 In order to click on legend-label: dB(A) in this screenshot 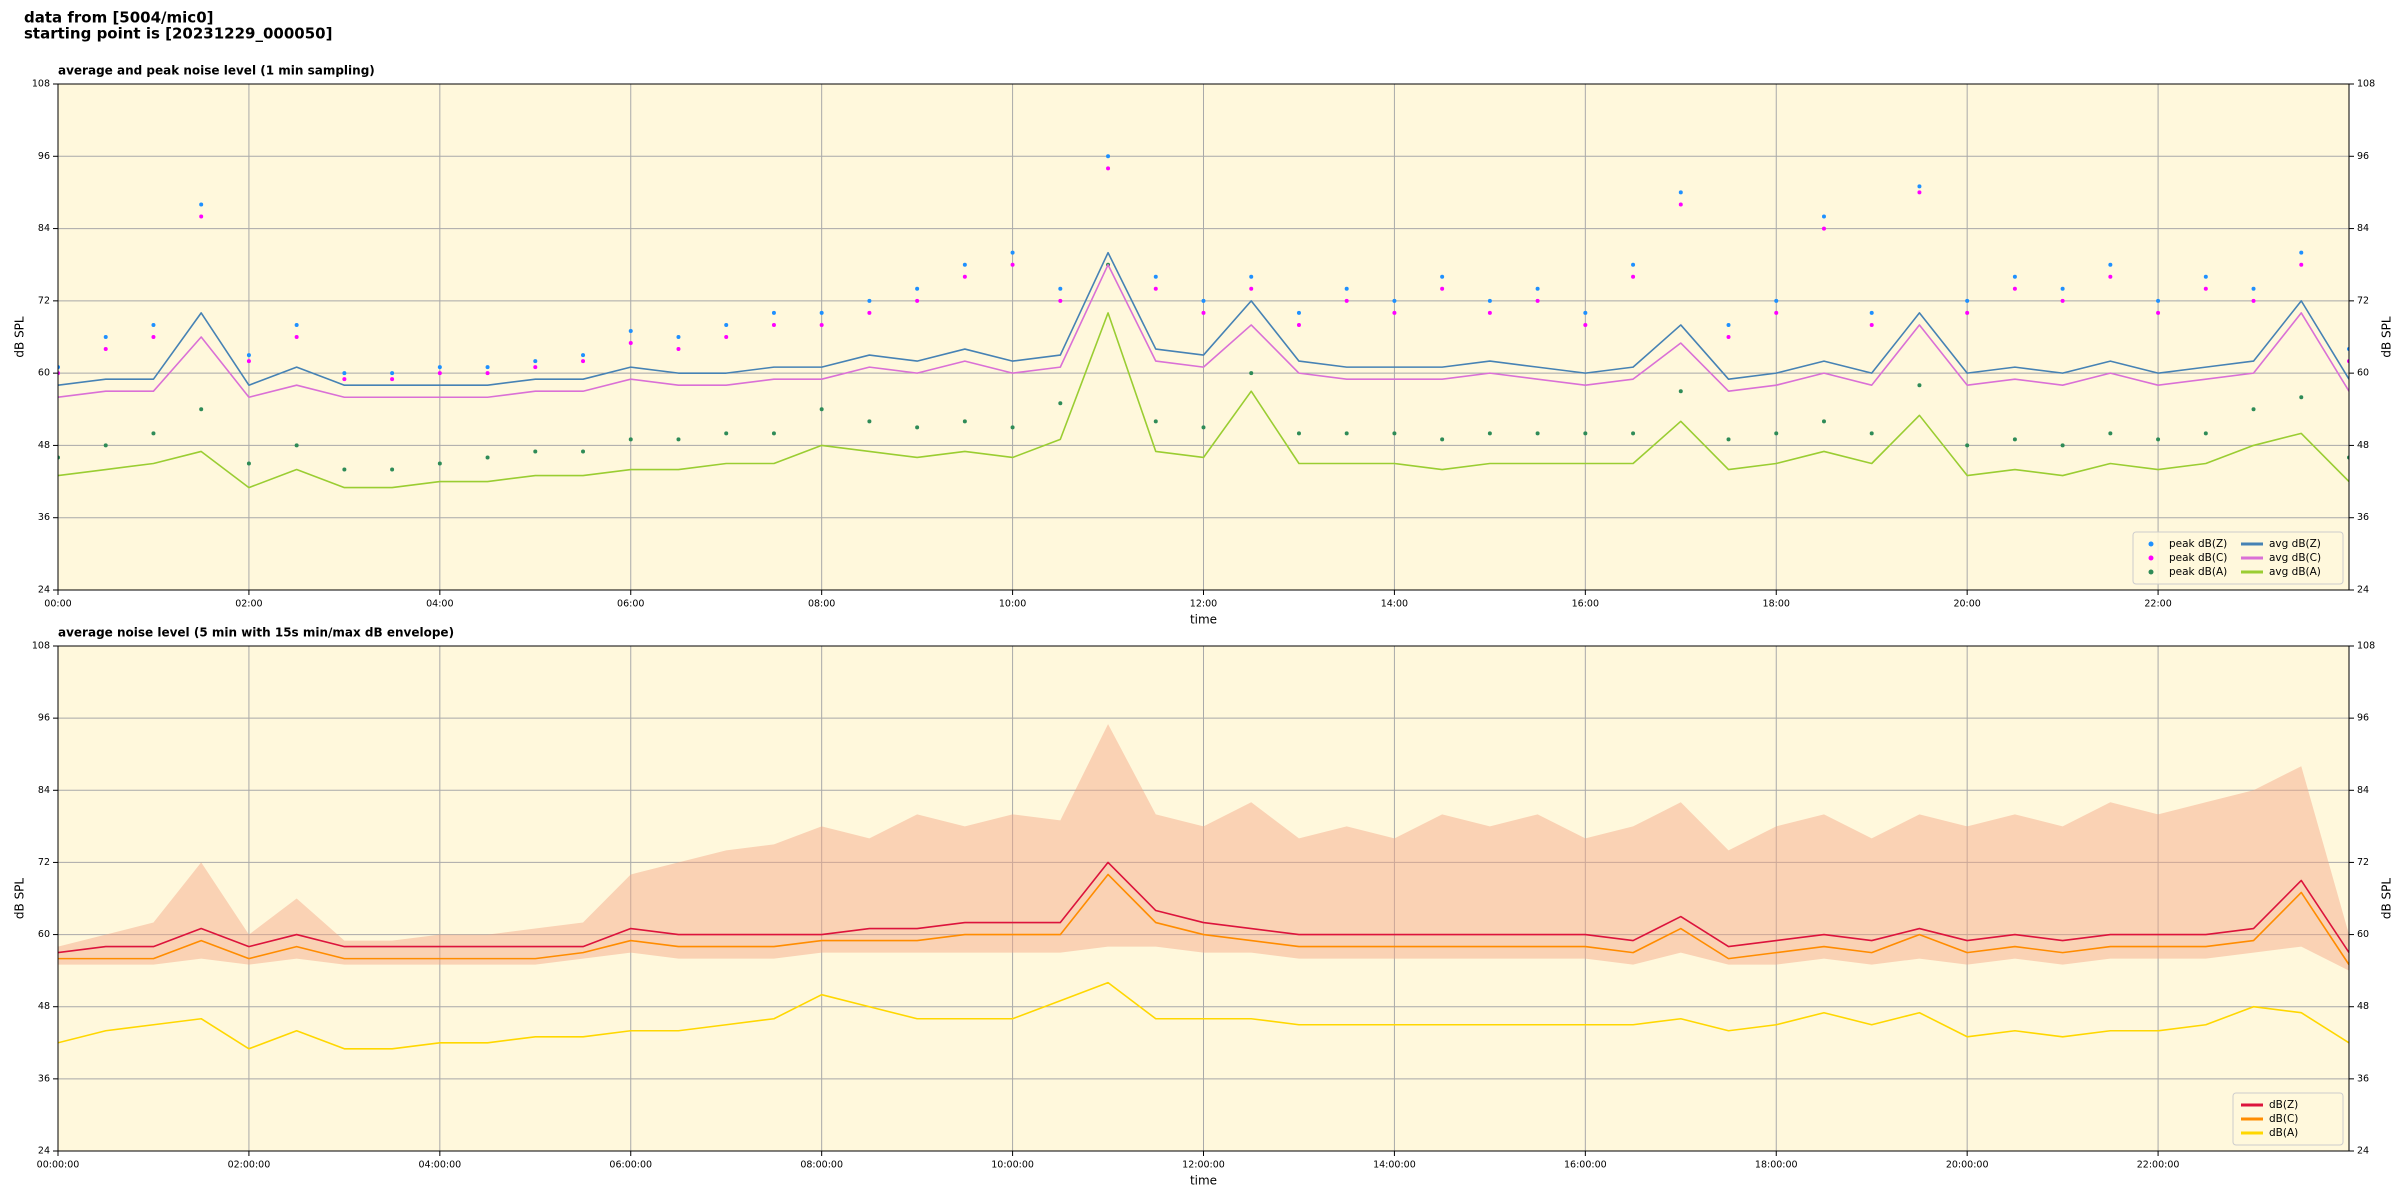, I will do `click(2283, 1133)`.